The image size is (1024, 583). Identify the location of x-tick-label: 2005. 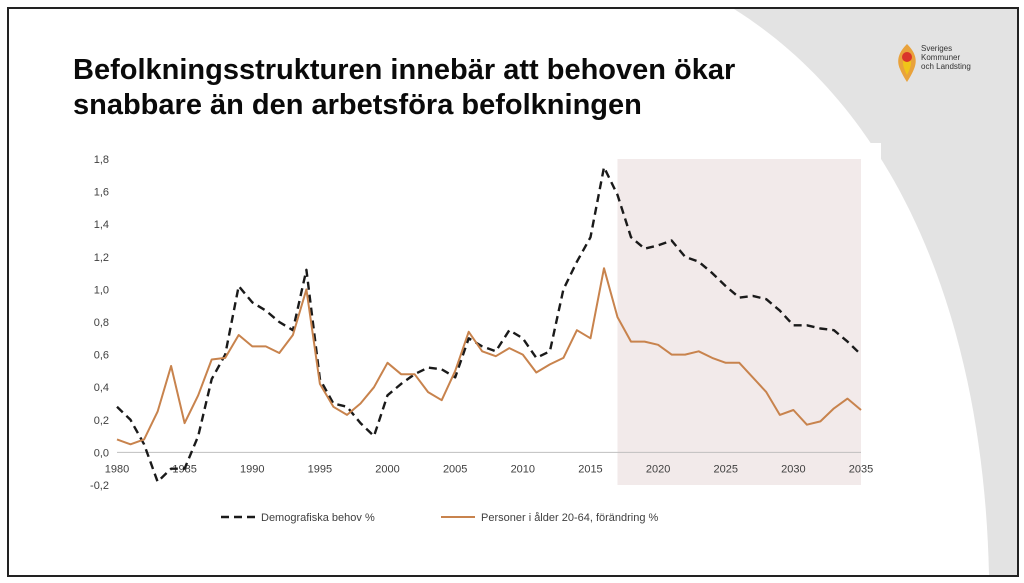
(455, 469).